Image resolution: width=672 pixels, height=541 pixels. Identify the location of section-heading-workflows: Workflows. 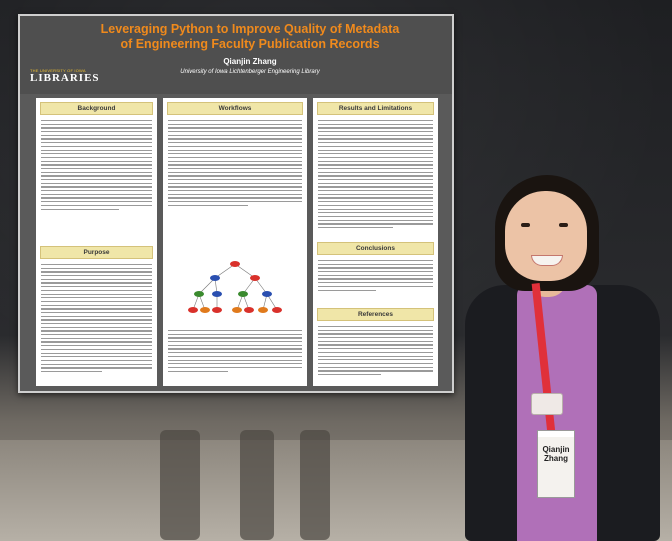
(235, 108).